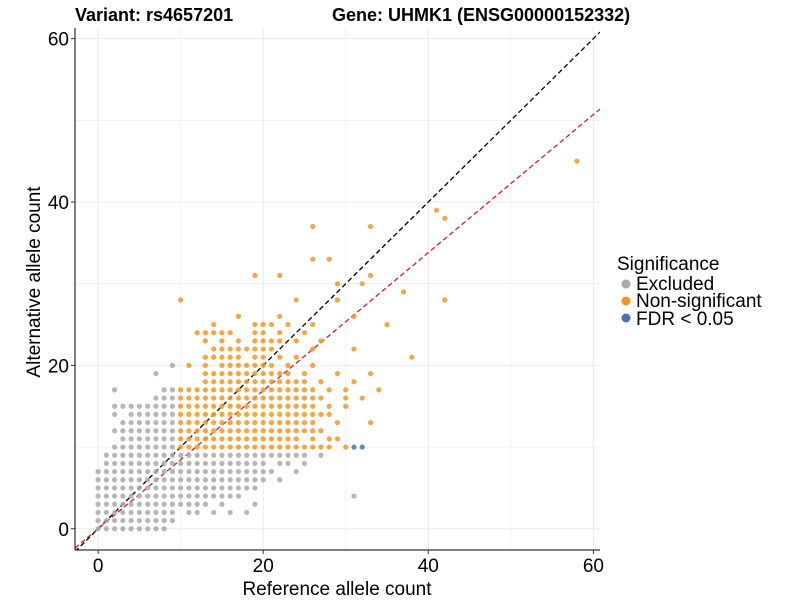  Describe the element at coordinates (263, 566) in the screenshot. I see `x-tick-label: 20` at that location.